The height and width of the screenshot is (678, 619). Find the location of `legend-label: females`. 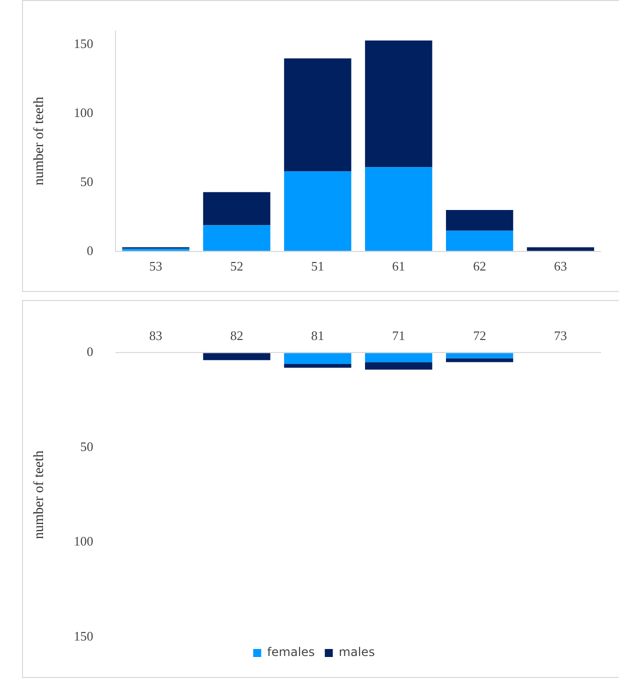

legend-label: females is located at coordinates (291, 652).